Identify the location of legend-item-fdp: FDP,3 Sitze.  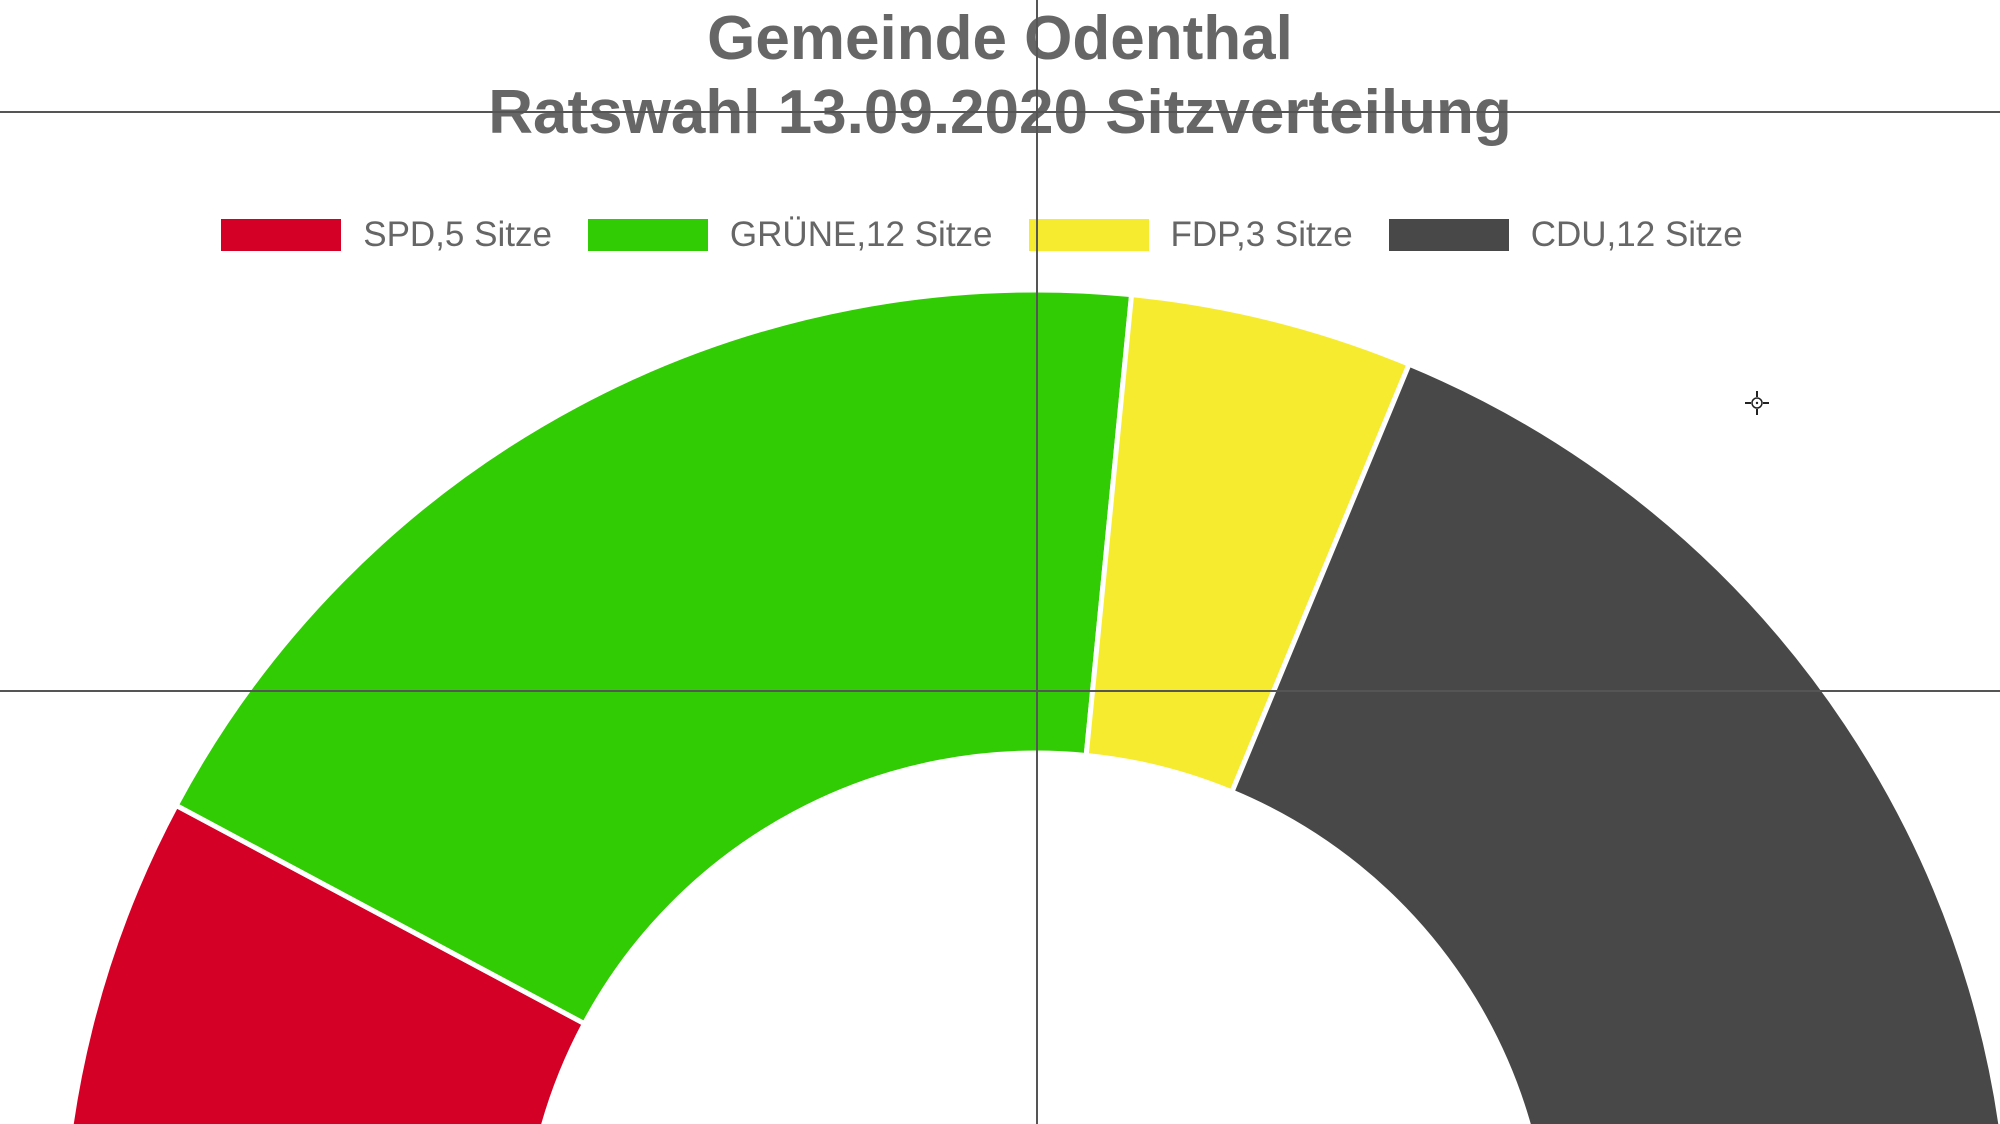
(1190, 235).